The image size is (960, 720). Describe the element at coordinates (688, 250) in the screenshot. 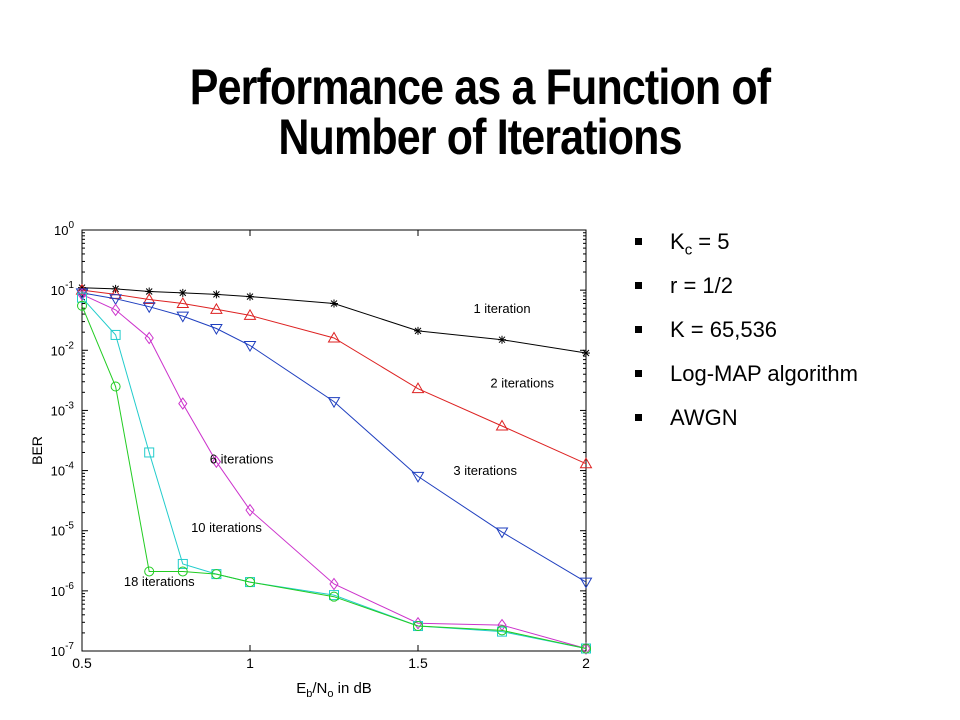

I see `bullet-subscript: c` at that location.